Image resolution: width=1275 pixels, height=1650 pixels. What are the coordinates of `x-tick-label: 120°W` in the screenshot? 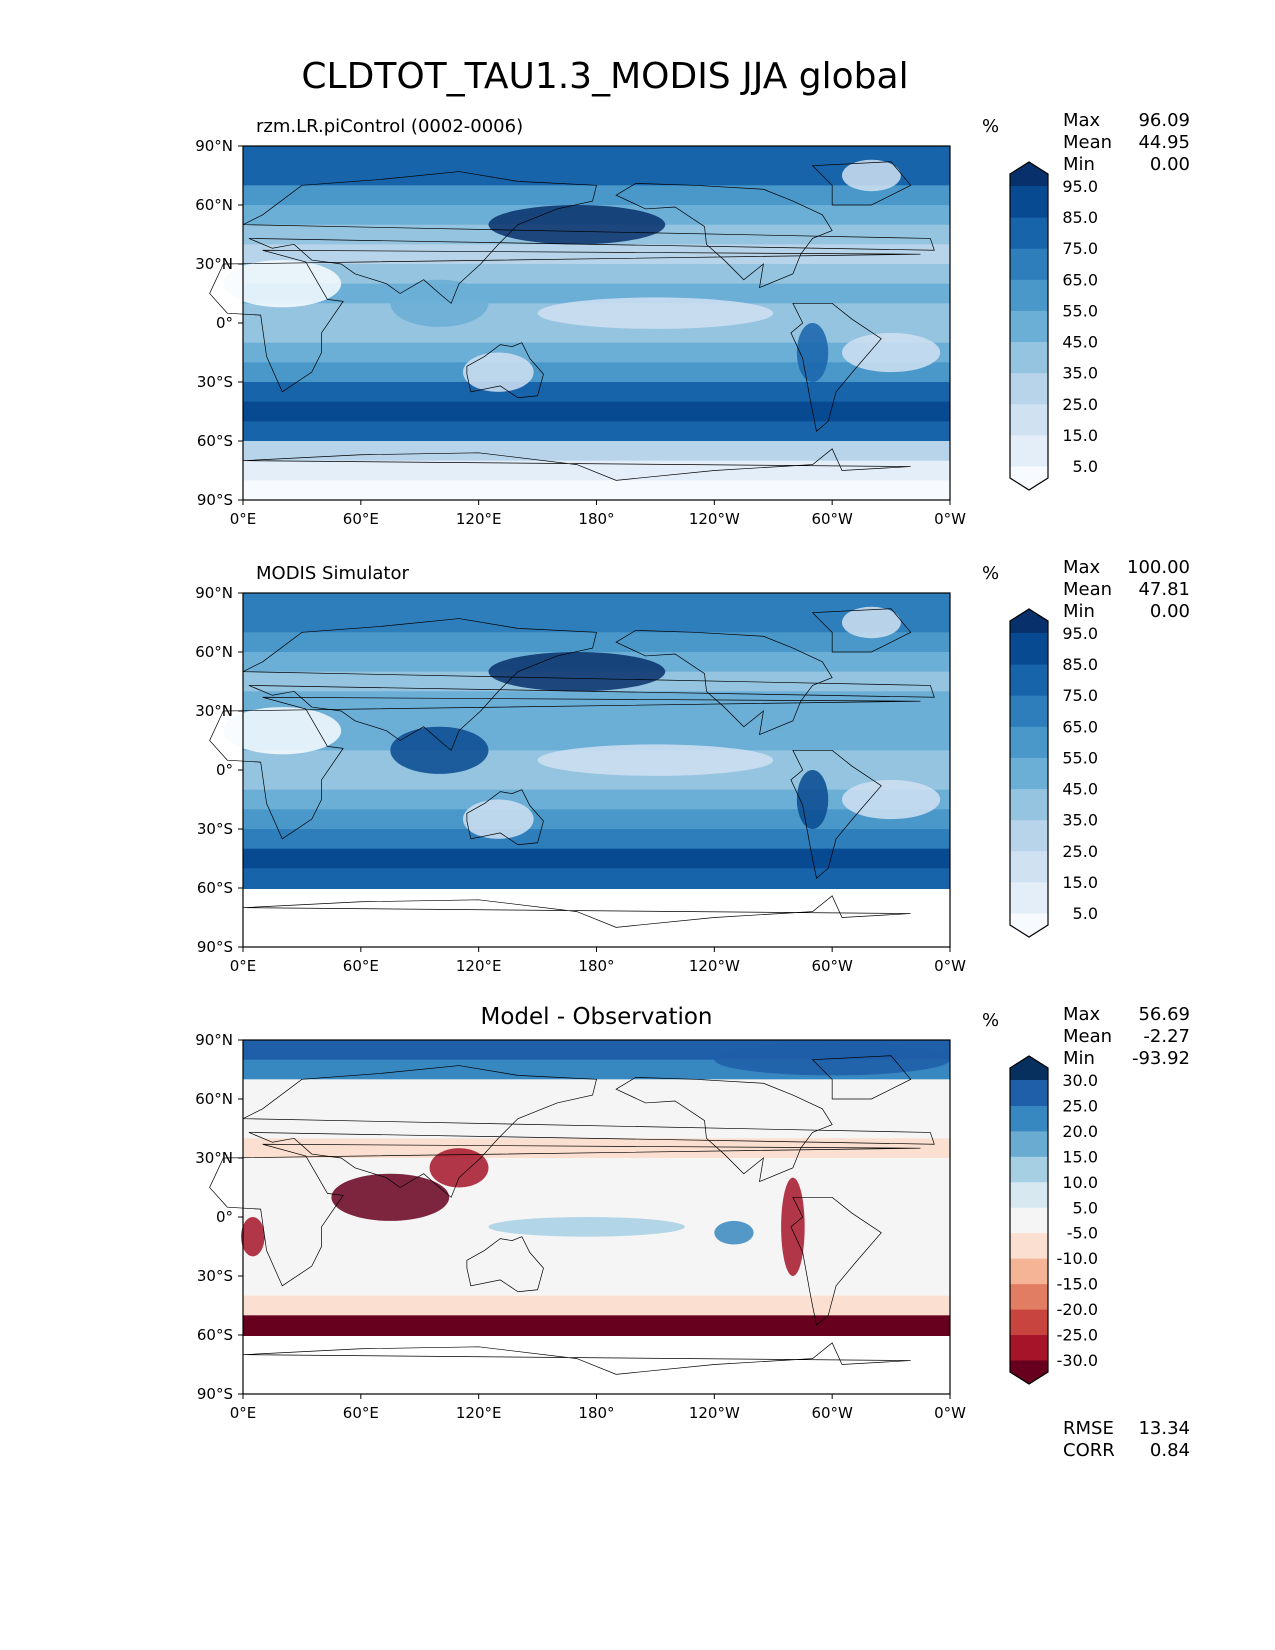 It's located at (714, 1413).